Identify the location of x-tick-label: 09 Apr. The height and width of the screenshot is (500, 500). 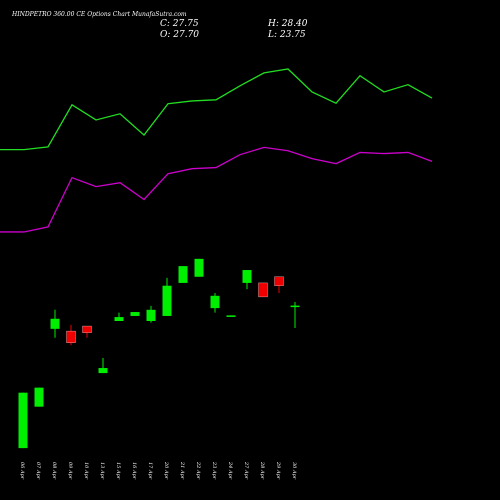
(70, 471).